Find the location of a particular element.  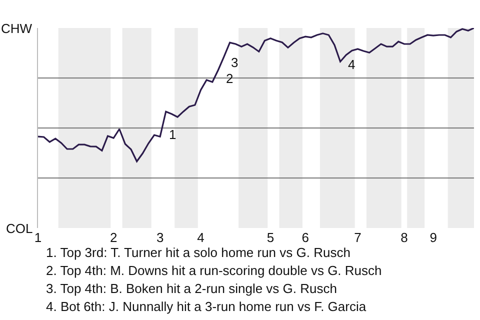

x-tick-label: 2 is located at coordinates (114, 237).